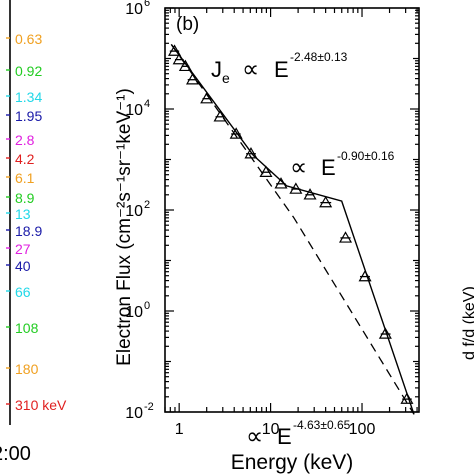 The image size is (474, 474). I want to click on x-tick-label: 100, so click(362, 429).